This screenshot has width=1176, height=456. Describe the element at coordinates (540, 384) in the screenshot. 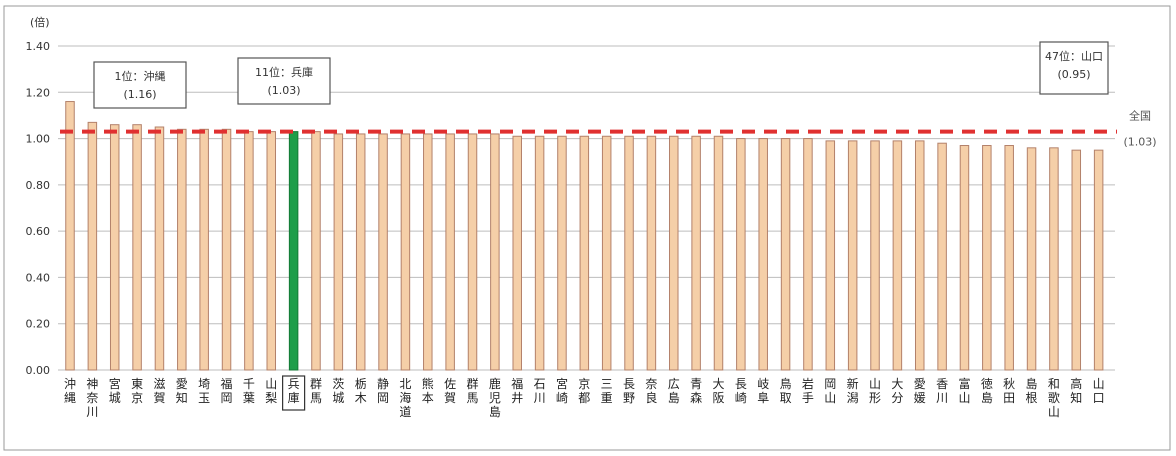

I see `x-tick-char: 石` at that location.